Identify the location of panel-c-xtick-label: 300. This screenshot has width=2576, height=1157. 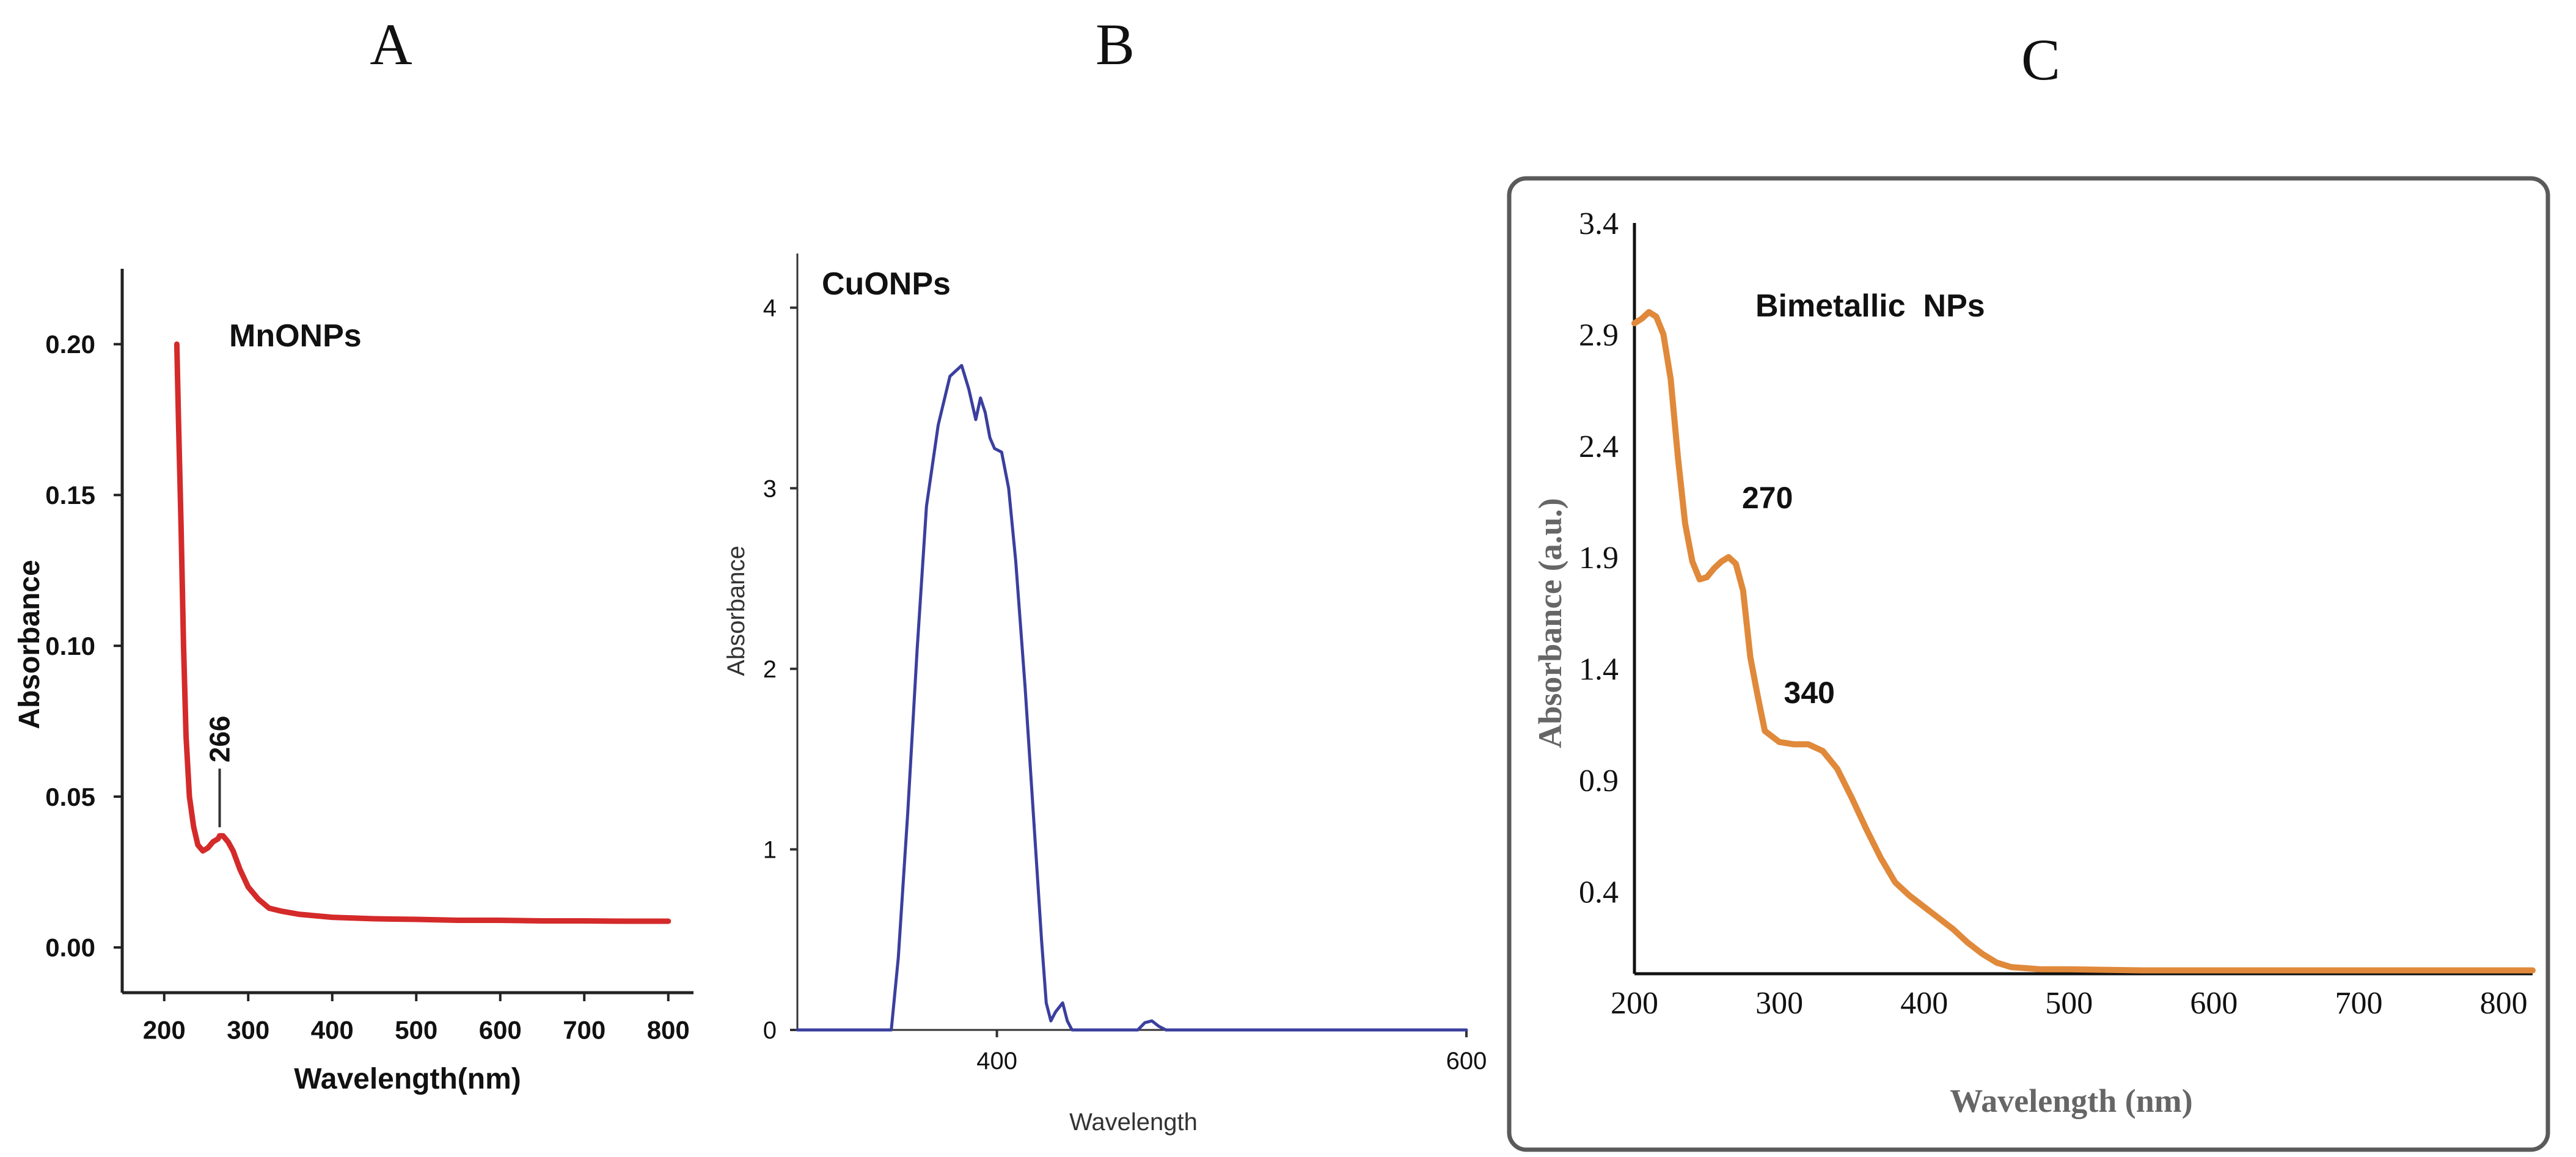
(1779, 1003).